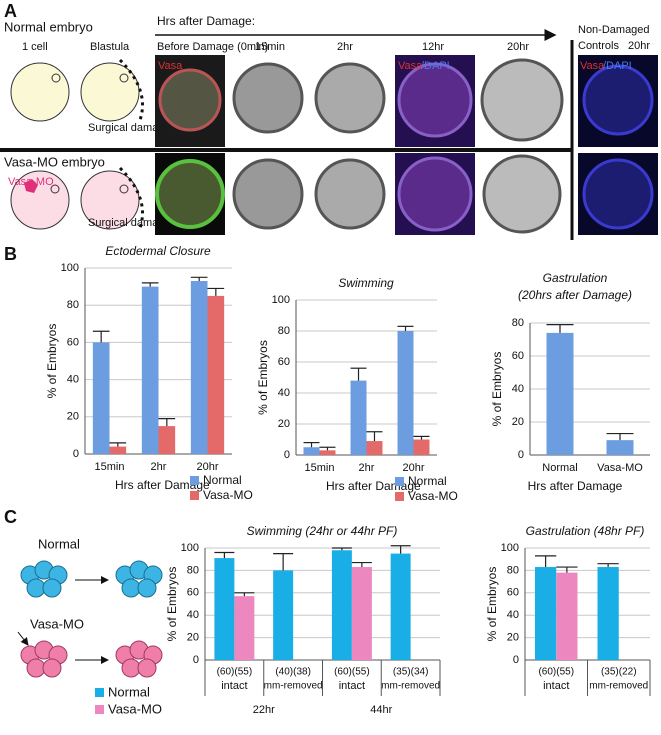  Describe the element at coordinates (293, 686) in the screenshot. I see `x-tick-label: mm-removed` at that location.